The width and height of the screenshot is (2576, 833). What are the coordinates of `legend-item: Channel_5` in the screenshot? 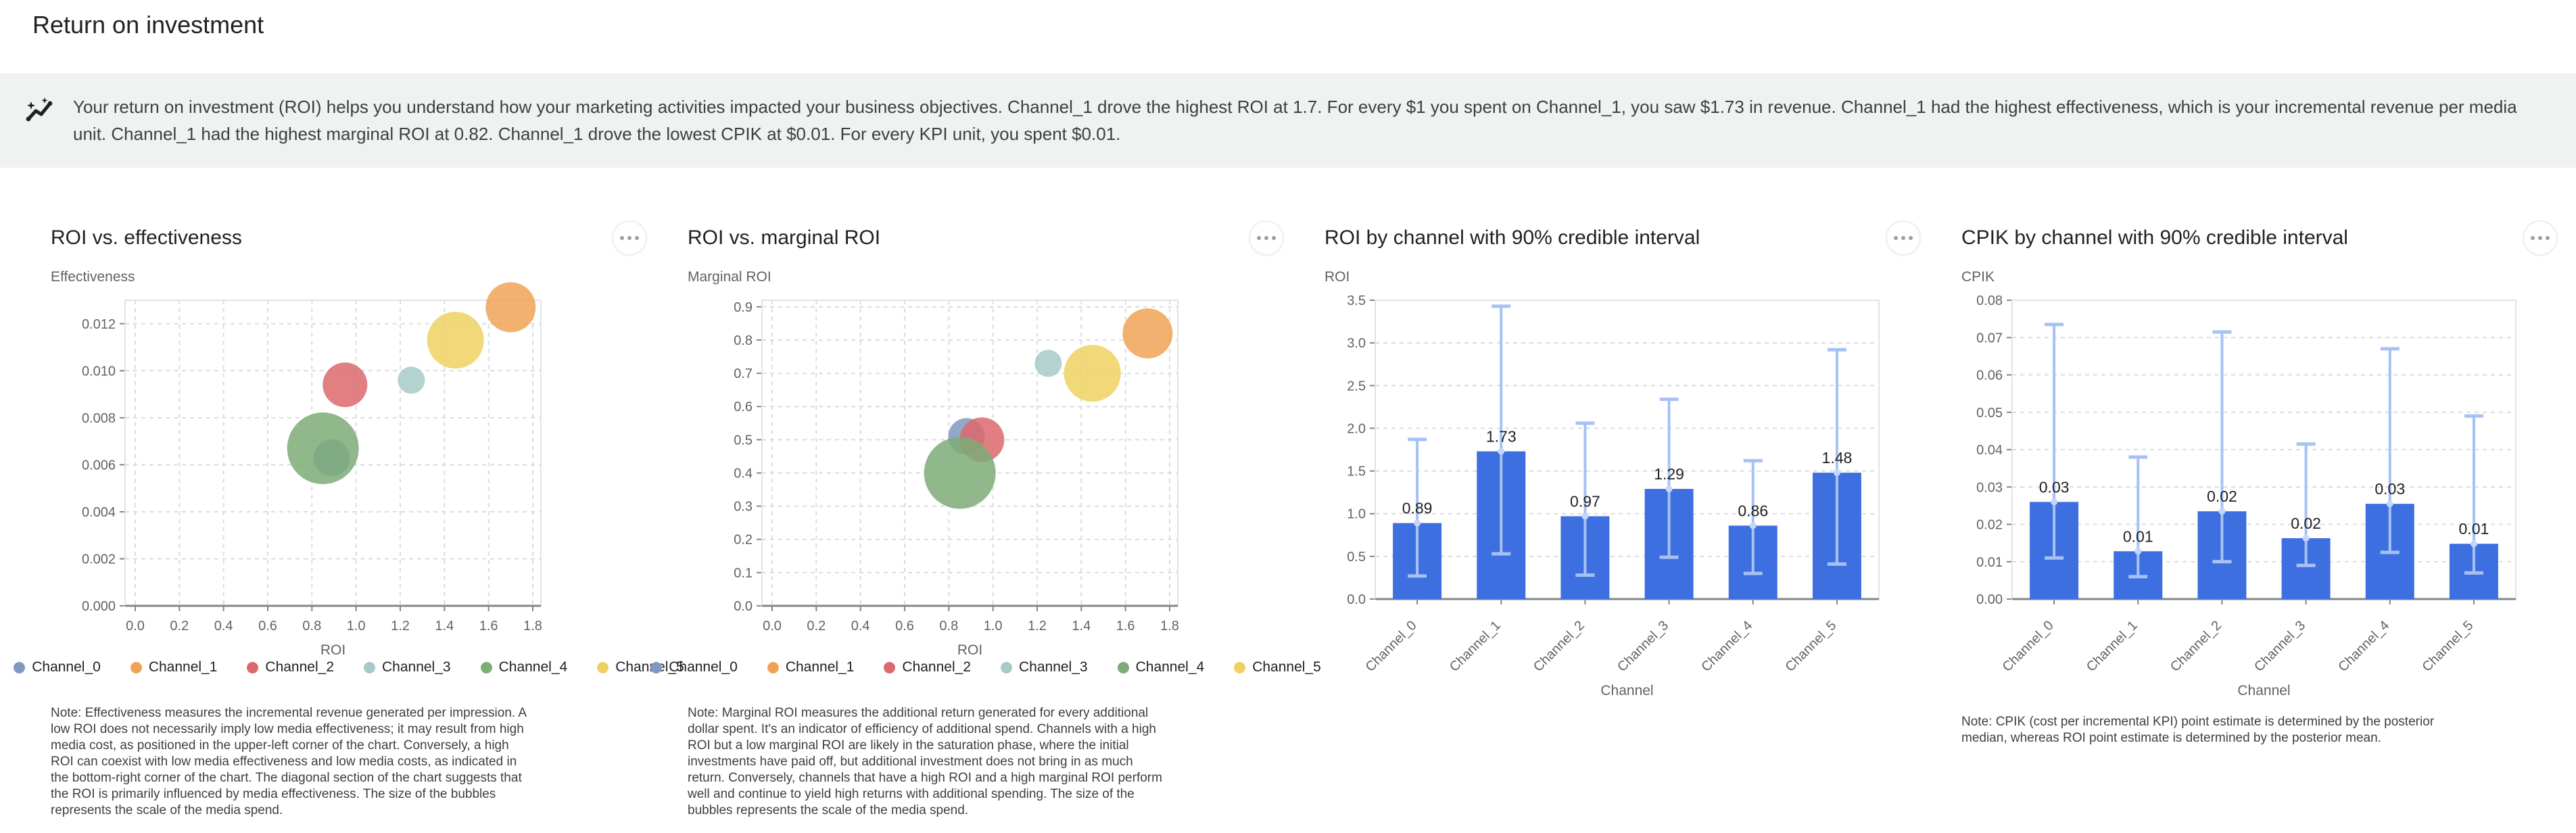 It's located at (640, 667).